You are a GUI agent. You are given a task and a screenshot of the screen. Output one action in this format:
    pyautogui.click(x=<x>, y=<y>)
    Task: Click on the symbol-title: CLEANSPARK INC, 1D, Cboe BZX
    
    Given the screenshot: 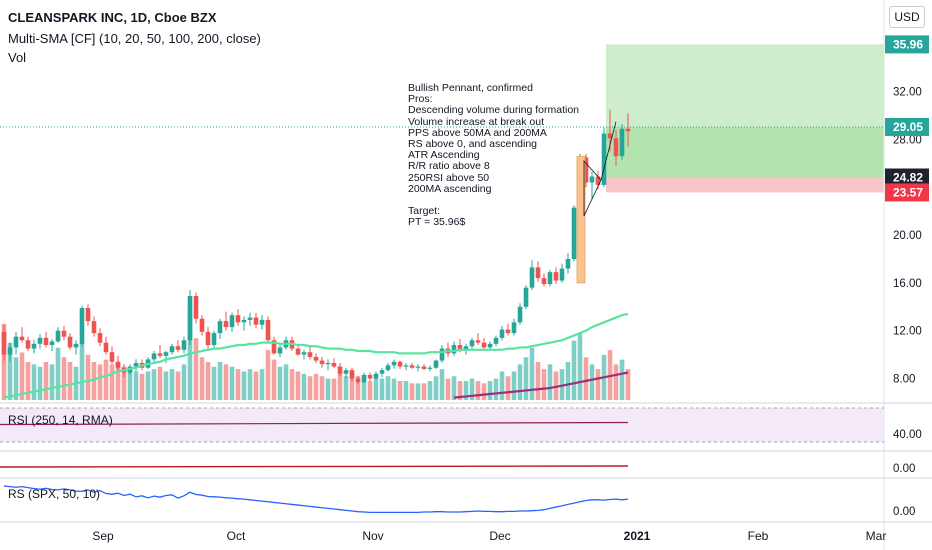 What is the action you would take?
    pyautogui.click(x=112, y=17)
    